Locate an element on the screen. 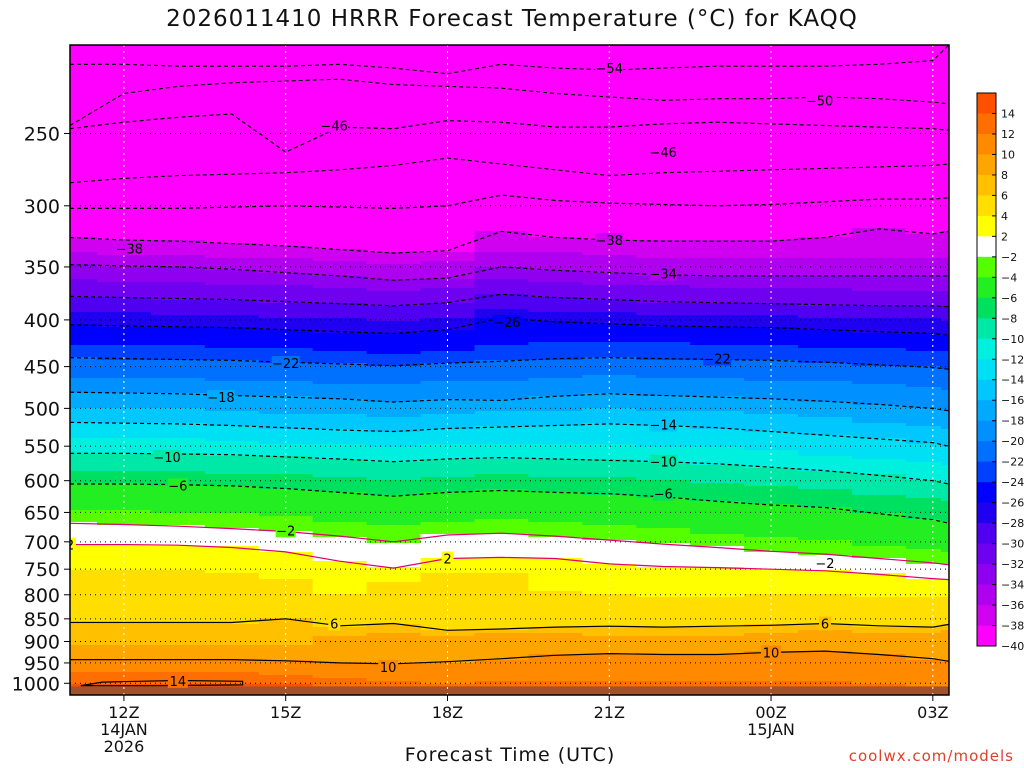 The image size is (1024, 768). y-tick-label: 750 is located at coordinates (42, 570).